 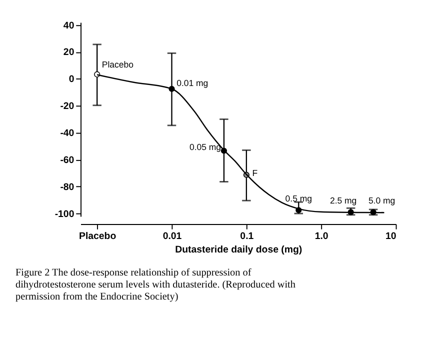 I want to click on annotation: 0.05 mg, so click(x=206, y=147).